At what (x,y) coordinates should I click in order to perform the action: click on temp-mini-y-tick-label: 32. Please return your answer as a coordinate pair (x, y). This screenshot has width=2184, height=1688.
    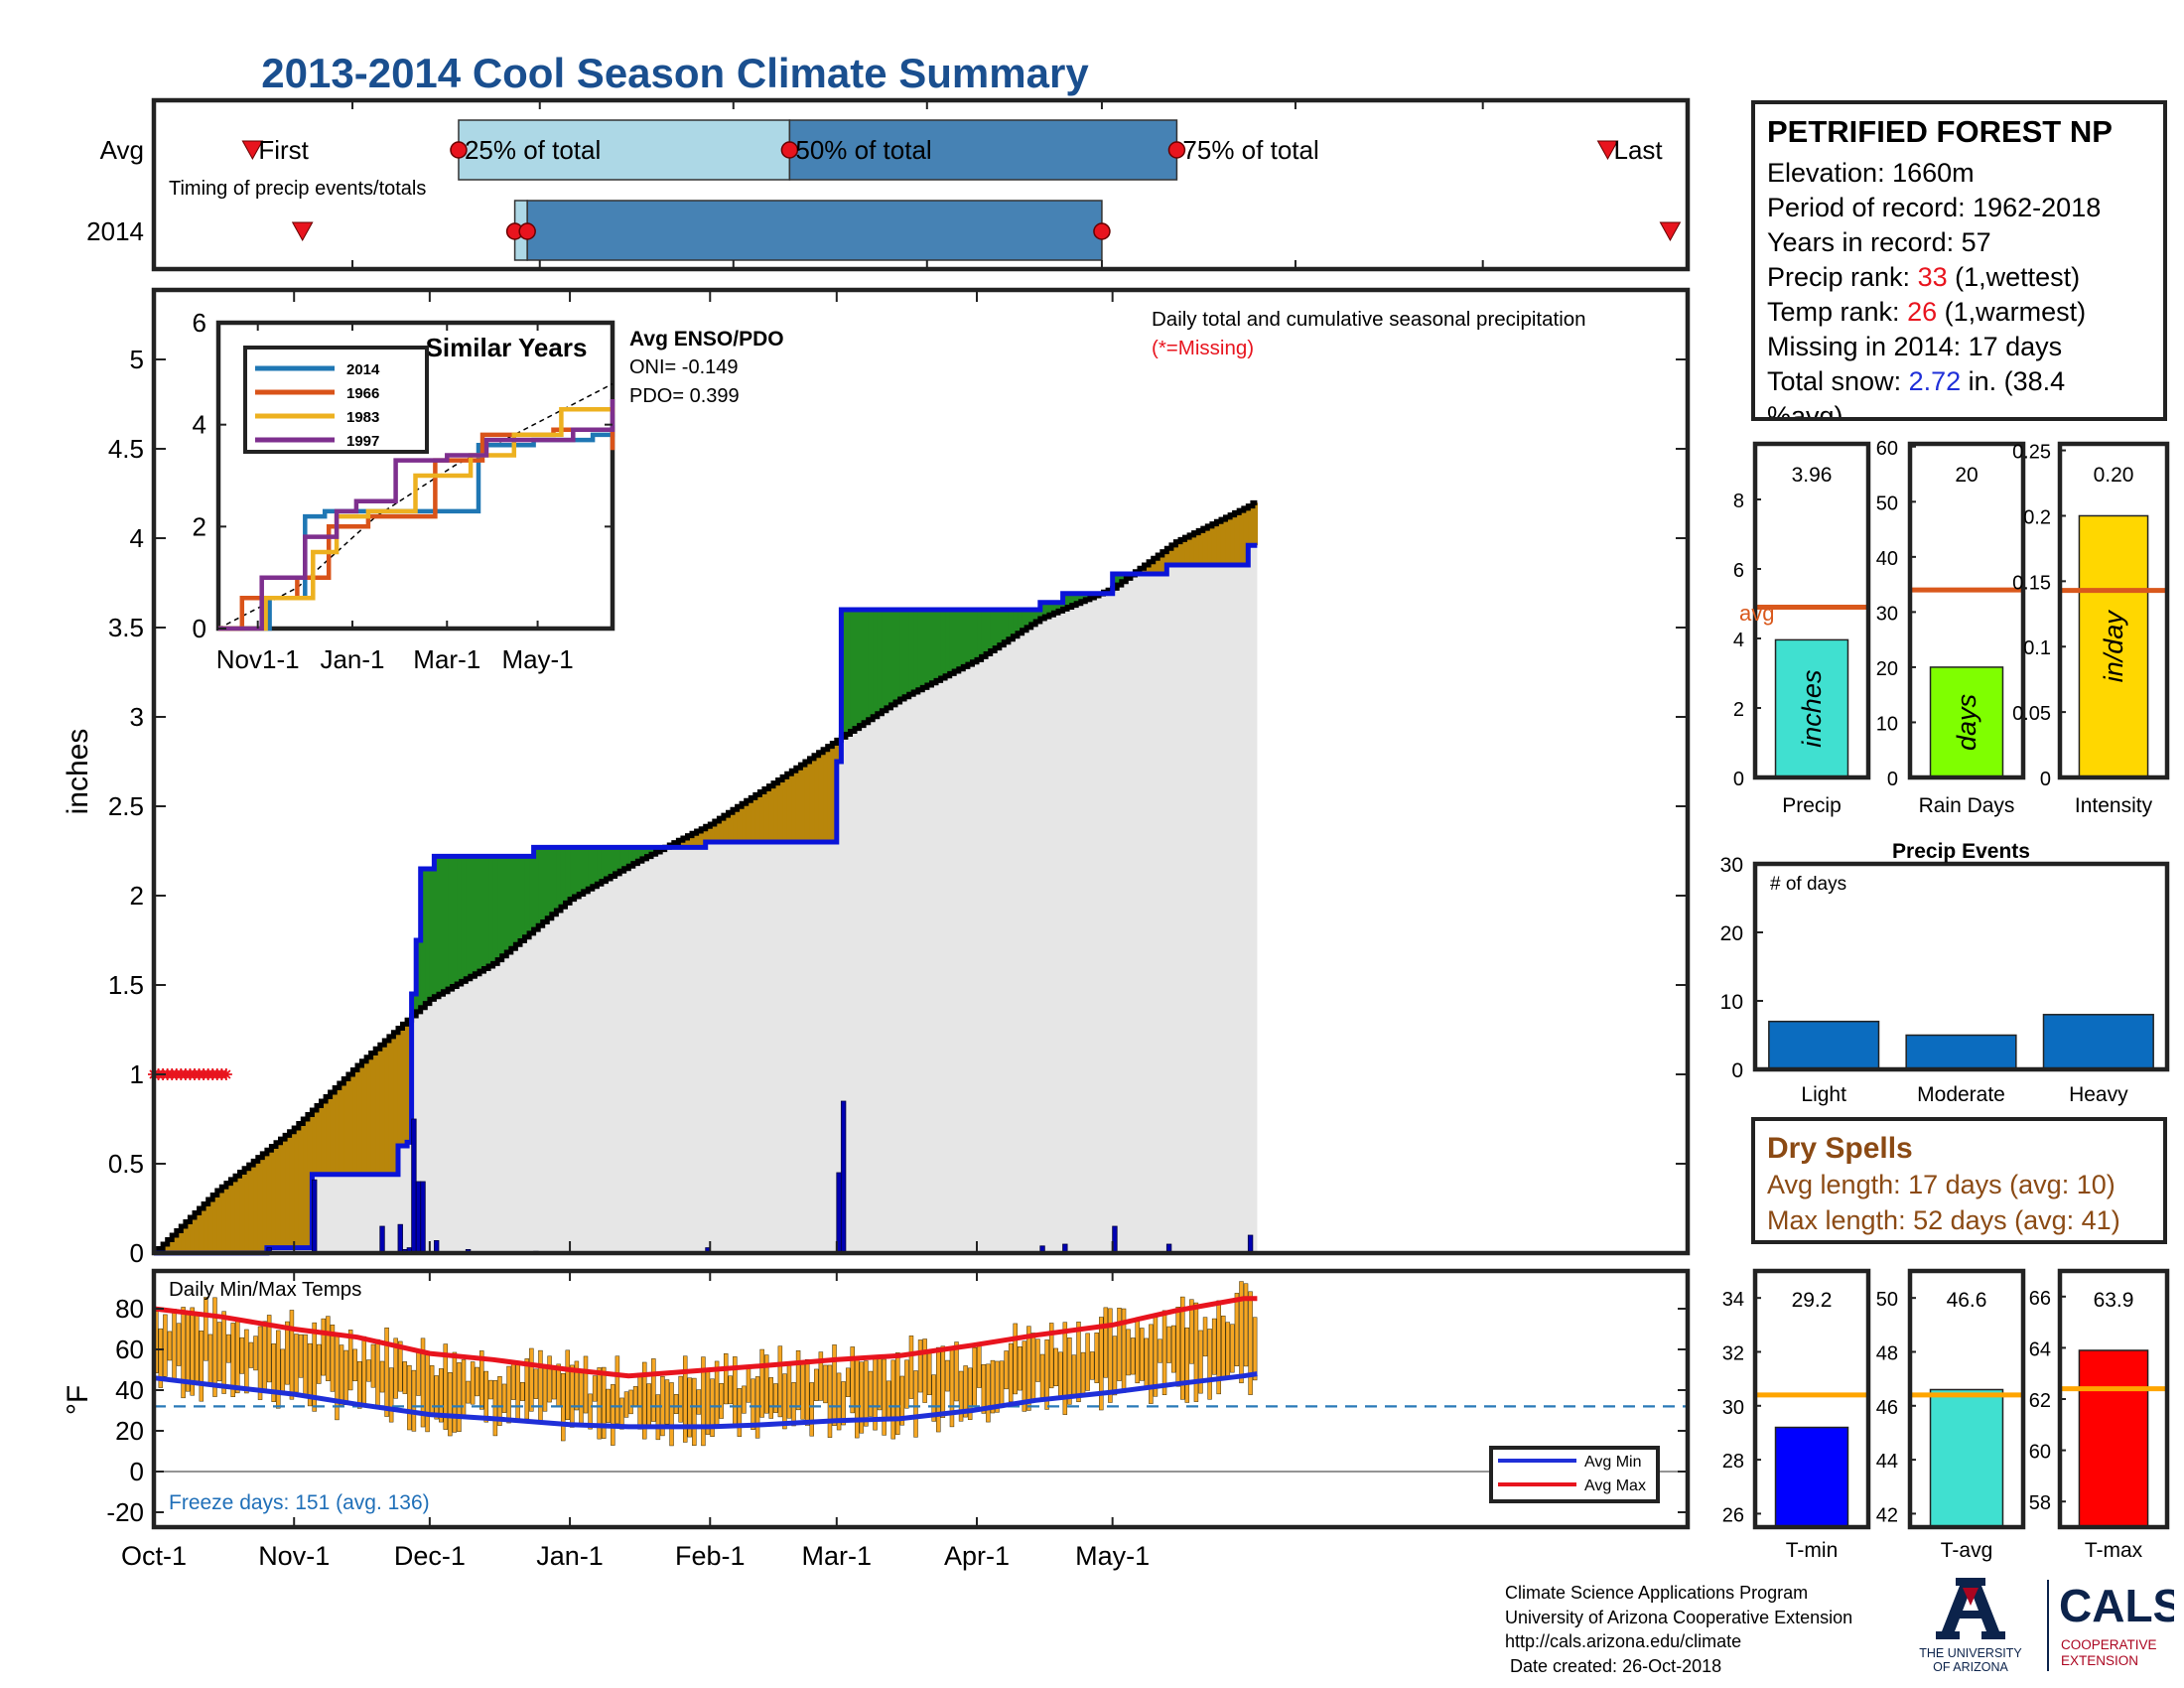
    Looking at the image, I should click on (1733, 1353).